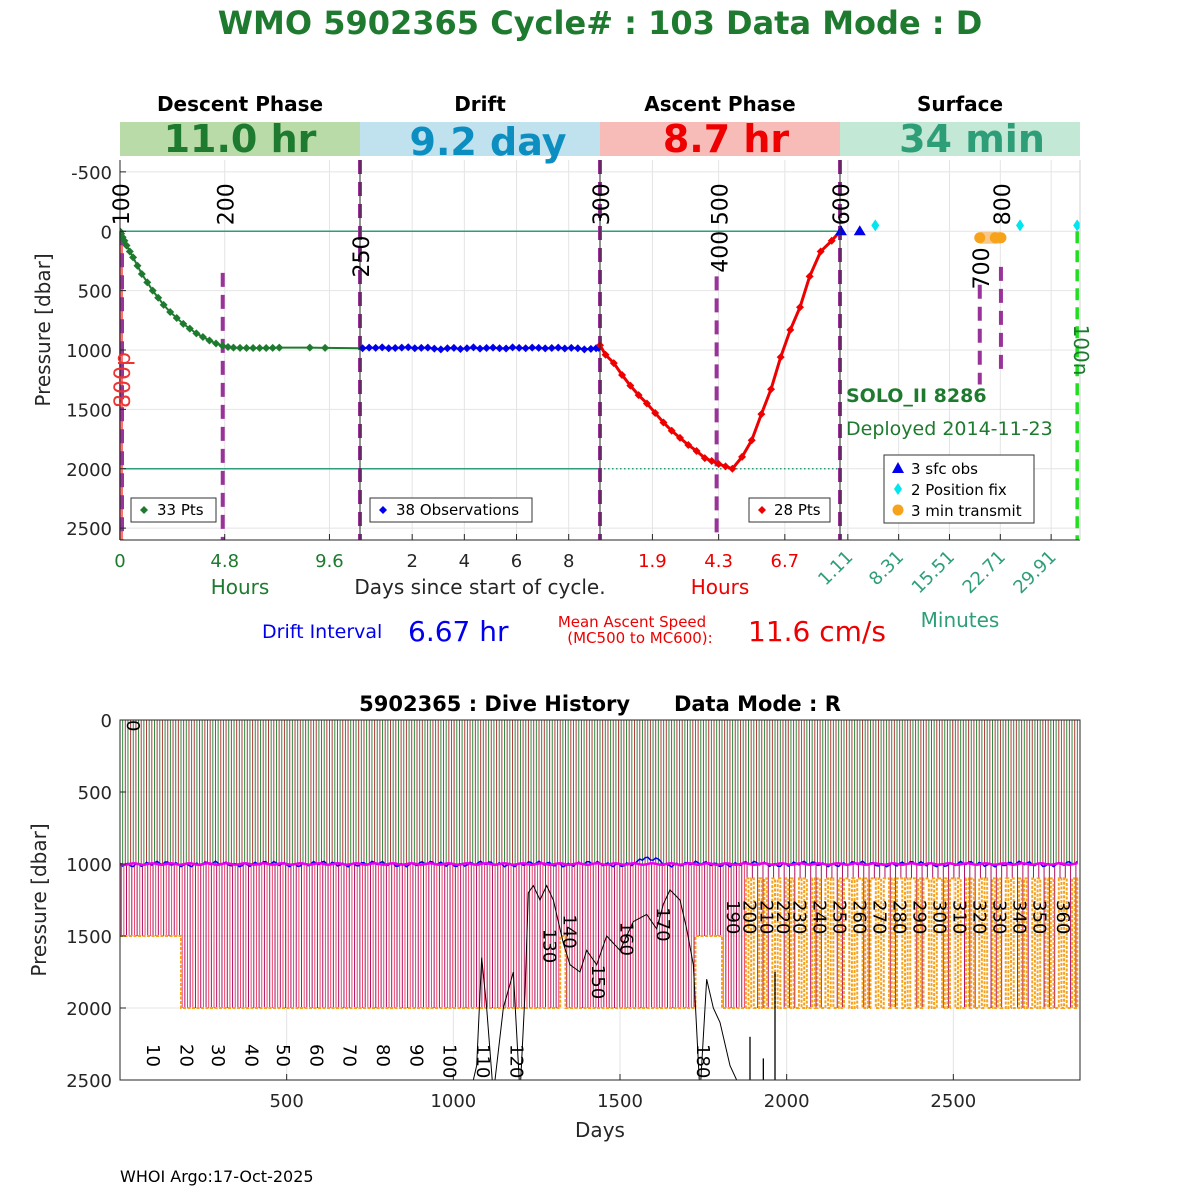 This screenshot has width=1200, height=1200. What do you see at coordinates (240, 104) in the screenshot?
I see `phase-name-descent: Descent Phase` at bounding box center [240, 104].